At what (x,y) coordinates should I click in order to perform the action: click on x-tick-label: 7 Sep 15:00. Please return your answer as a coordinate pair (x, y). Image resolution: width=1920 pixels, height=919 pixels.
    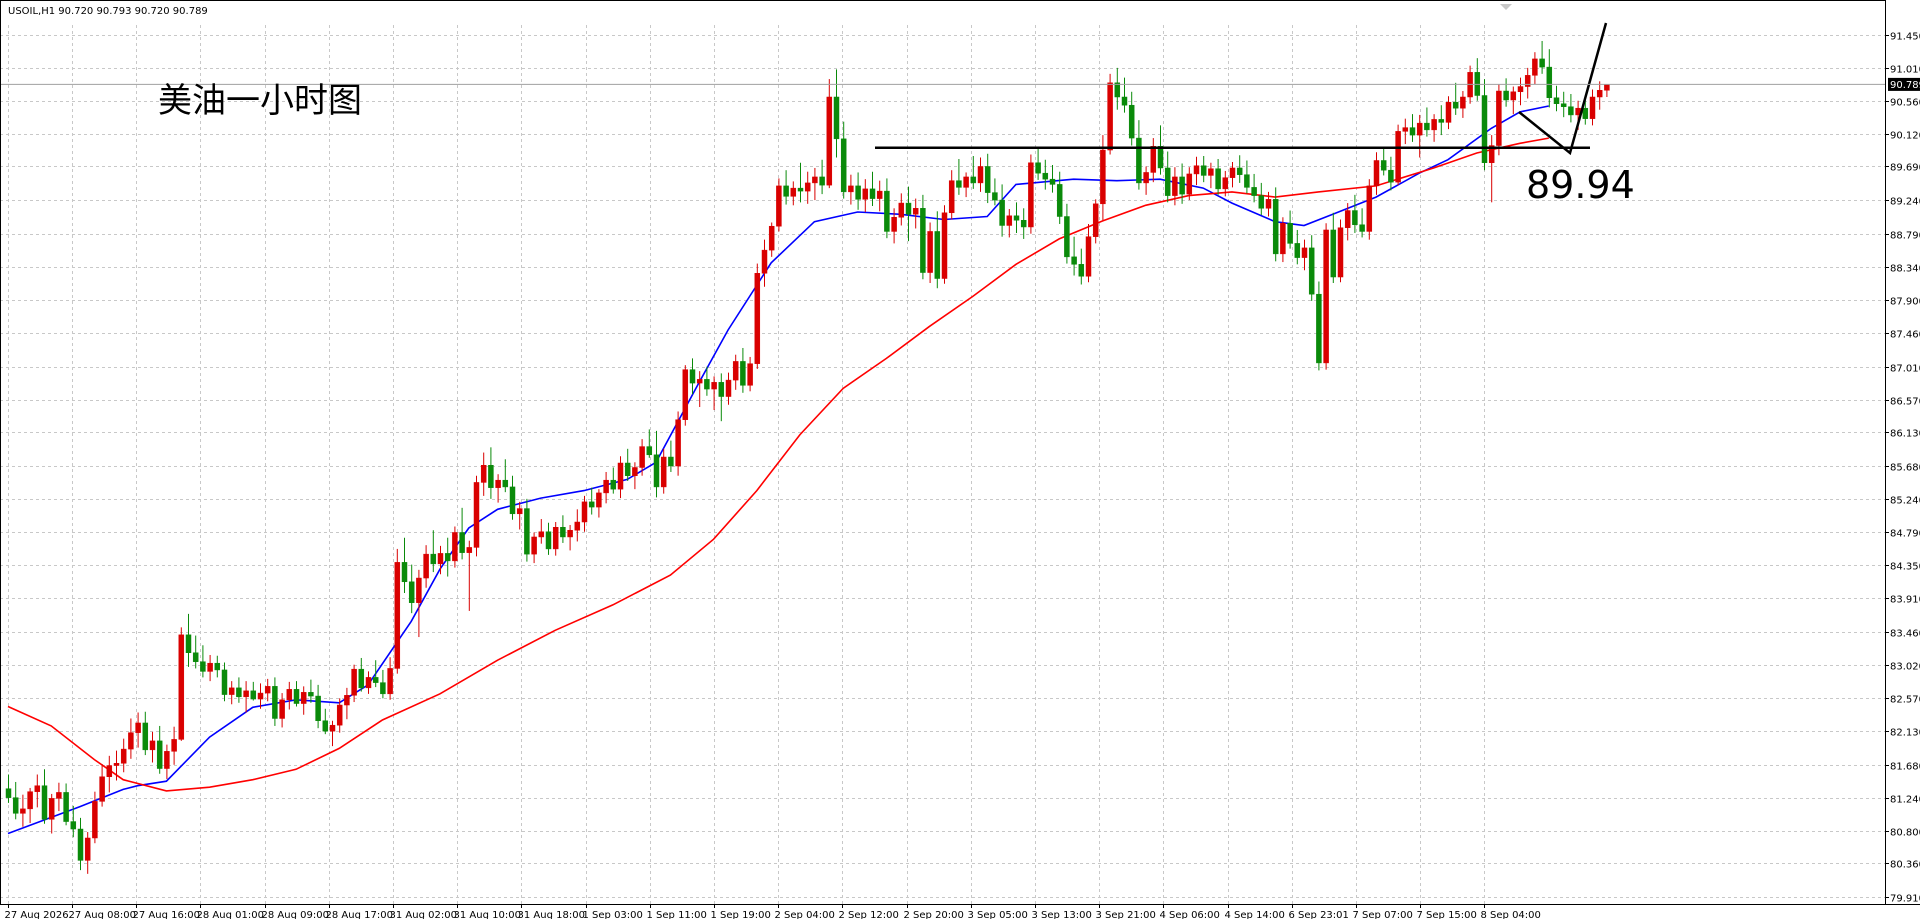
    Looking at the image, I should click on (1447, 914).